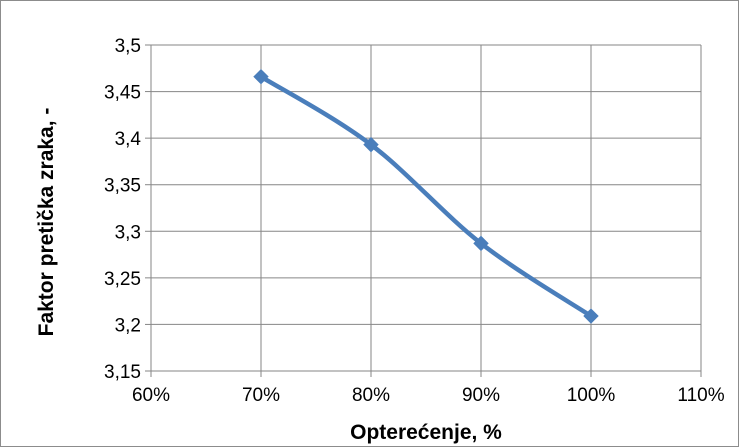 The height and width of the screenshot is (447, 739). What do you see at coordinates (122, 93) in the screenshot?
I see `y-tick-label: 3,45` at bounding box center [122, 93].